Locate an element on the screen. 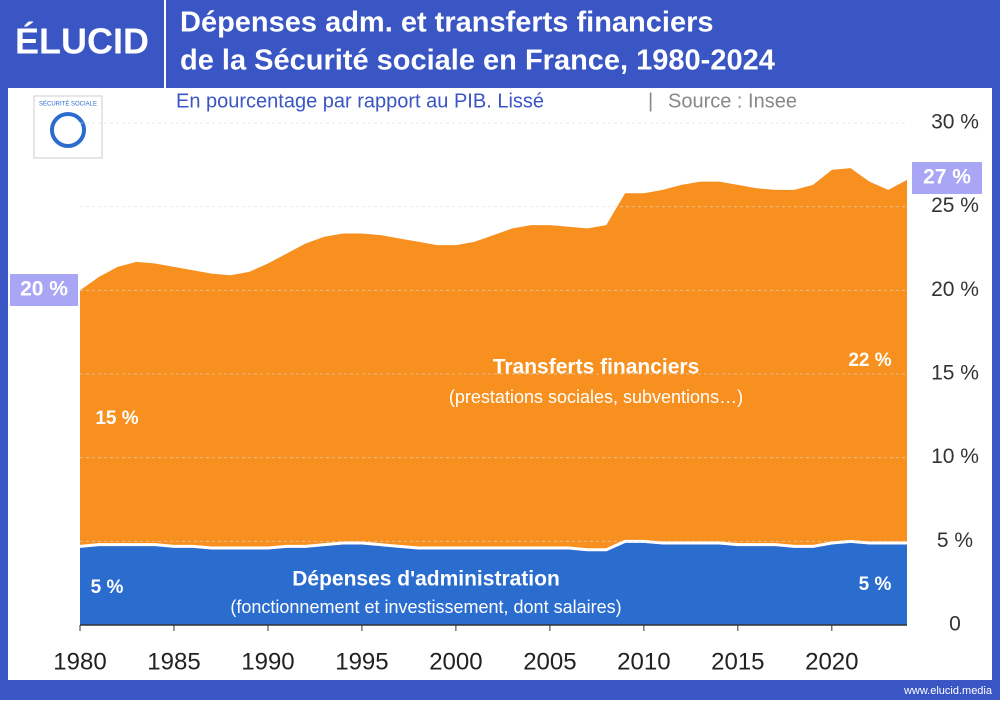 The height and width of the screenshot is (705, 1000). value-label: 15 % is located at coordinates (116, 418).